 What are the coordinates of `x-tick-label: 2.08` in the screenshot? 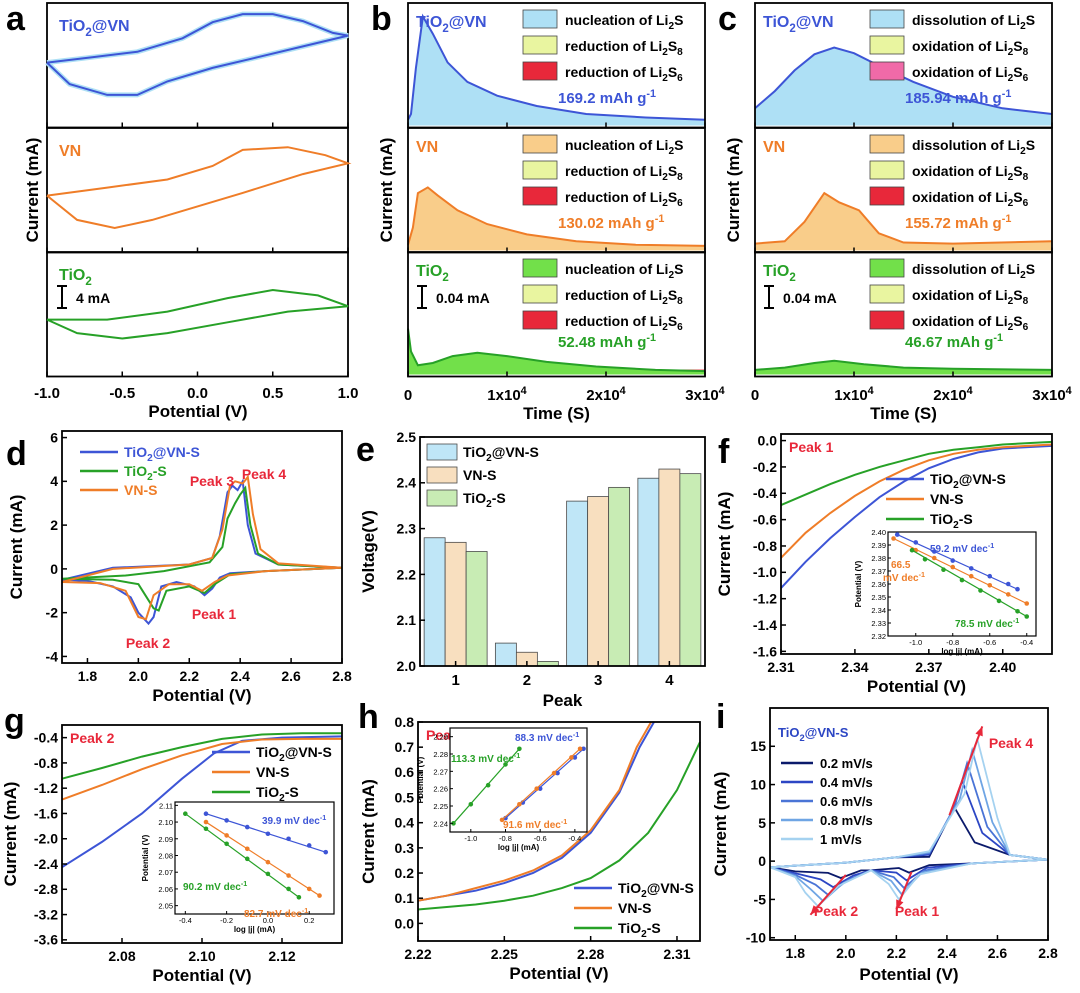 It's located at (121, 956).